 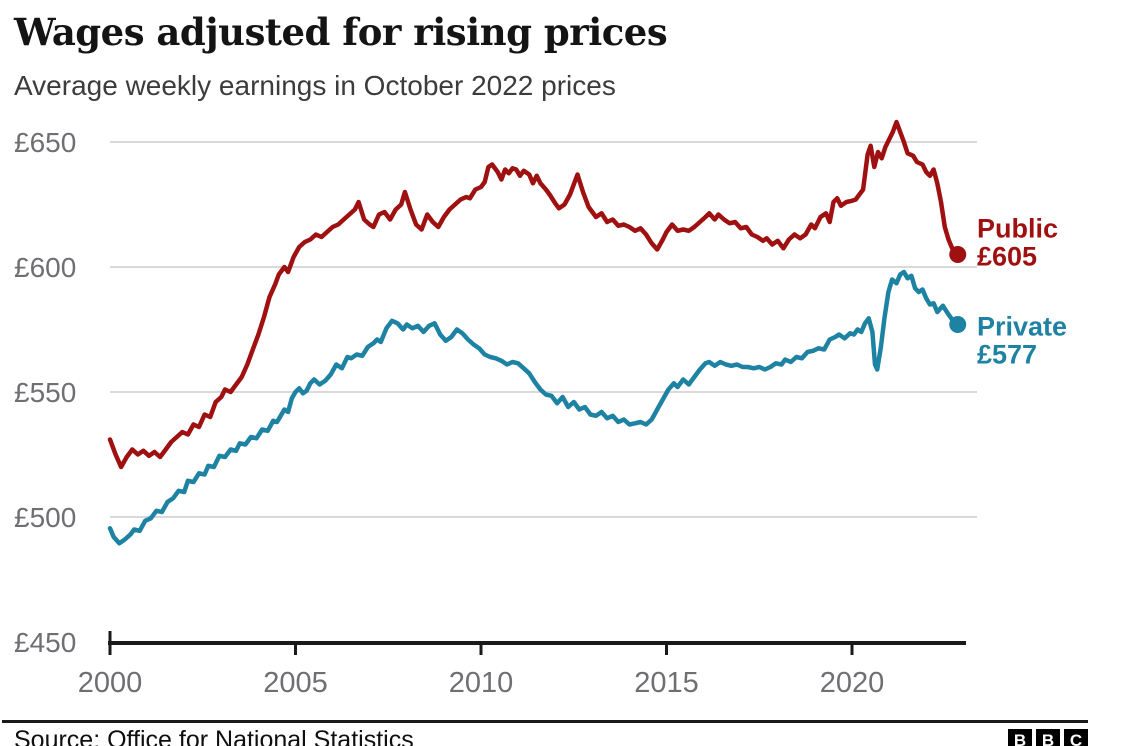 I want to click on x-axis-tick-label: 2005, so click(x=295, y=683).